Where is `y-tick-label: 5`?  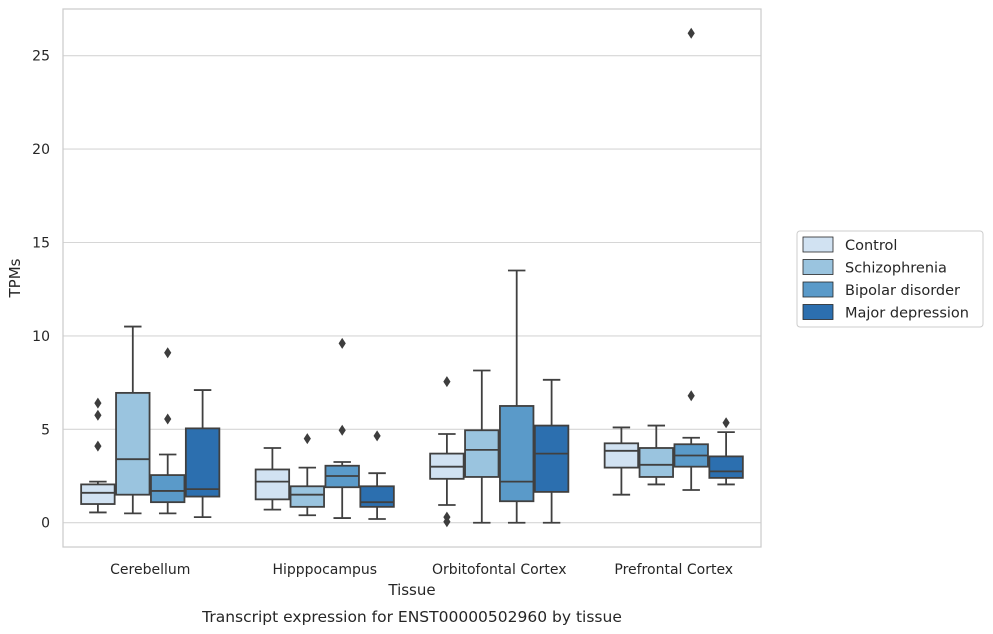 y-tick-label: 5 is located at coordinates (45, 430).